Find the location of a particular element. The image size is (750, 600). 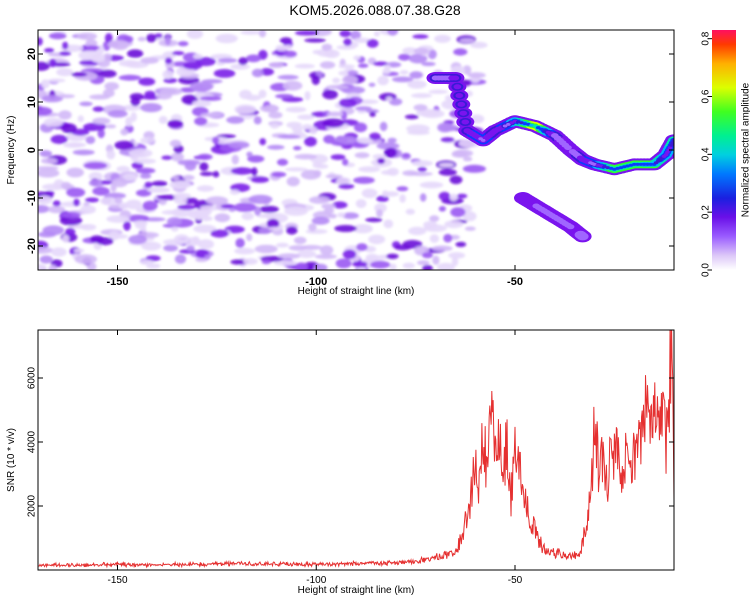

track-2-cell is located at coordinates (582, 236).